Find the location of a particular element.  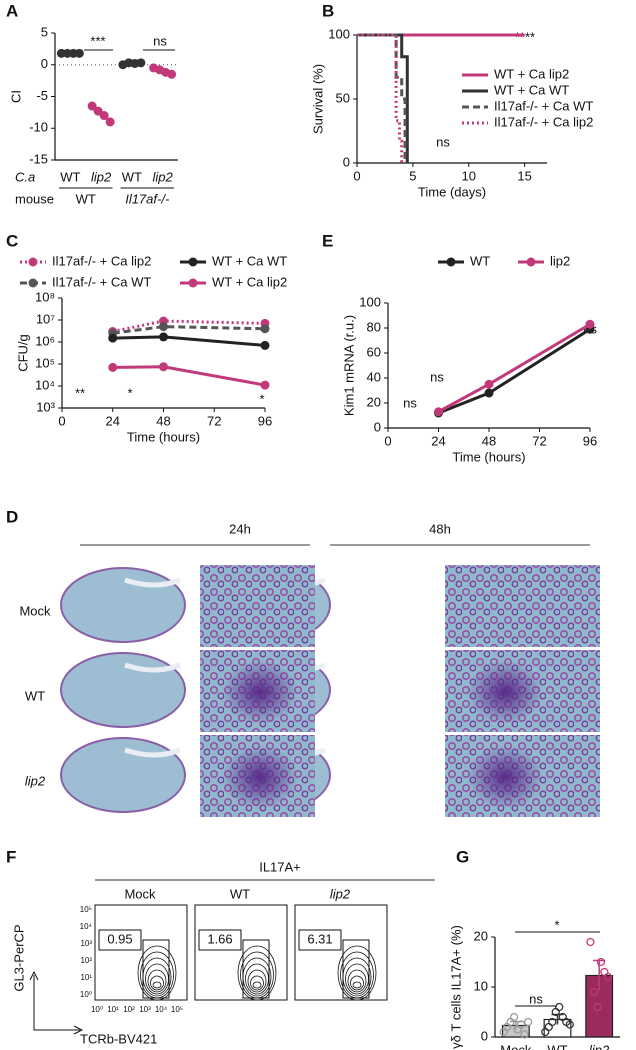

flow-y-tick-label: 10⁵ is located at coordinates (86, 909).